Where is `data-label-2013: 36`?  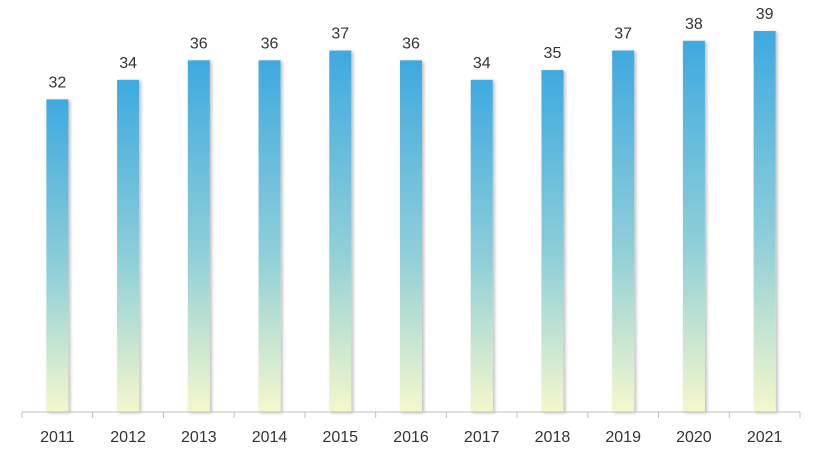
data-label-2013: 36 is located at coordinates (199, 43).